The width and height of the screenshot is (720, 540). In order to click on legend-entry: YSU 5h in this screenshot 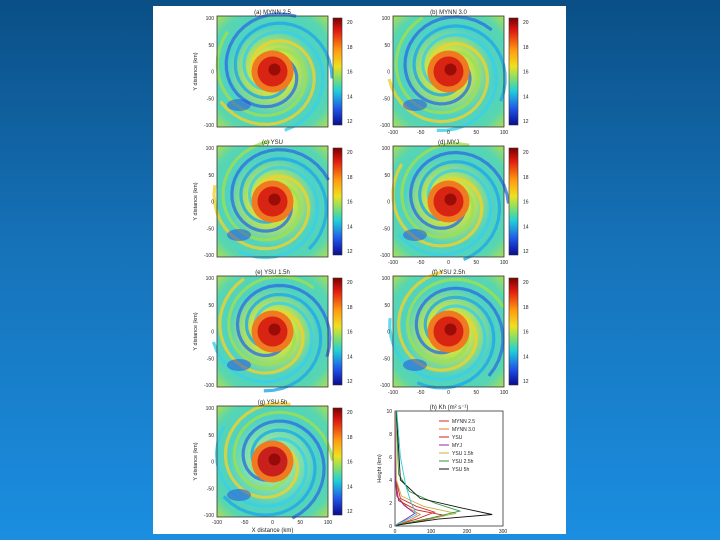, I will do `click(460, 470)`.